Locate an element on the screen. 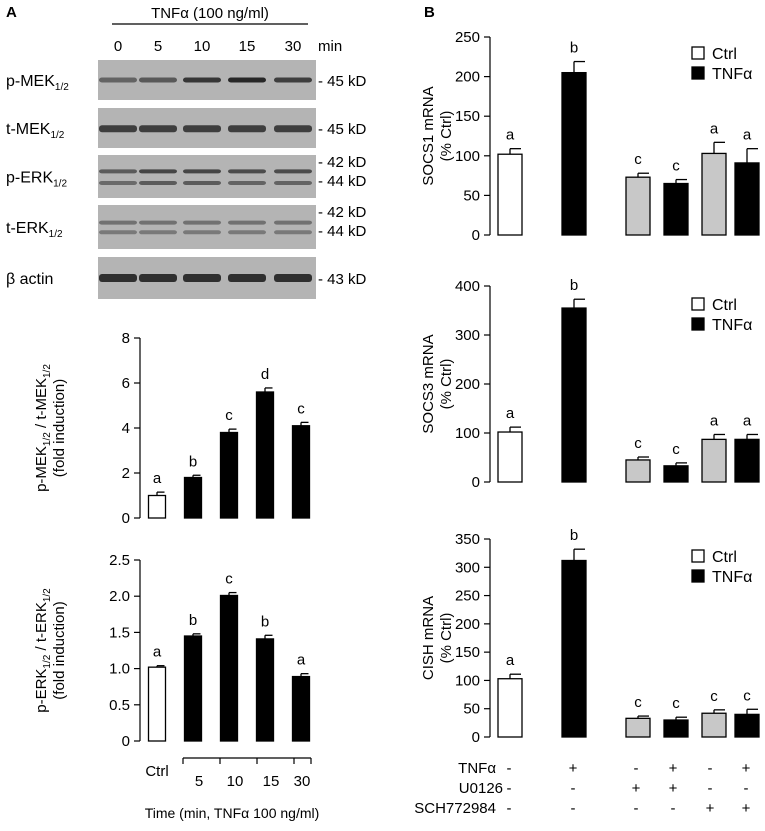 The height and width of the screenshot is (831, 765). time-point-label: 15 is located at coordinates (247, 46).